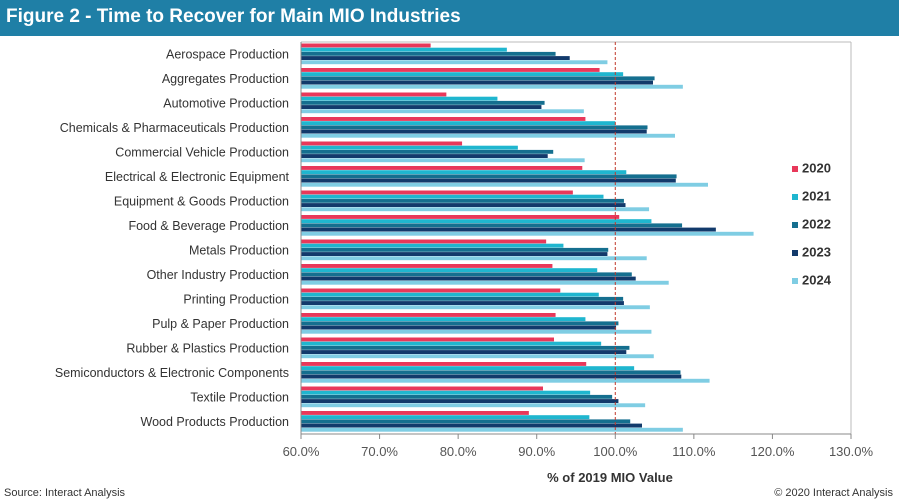 This screenshot has width=899, height=504. I want to click on legend-swatch-2020, so click(795, 169).